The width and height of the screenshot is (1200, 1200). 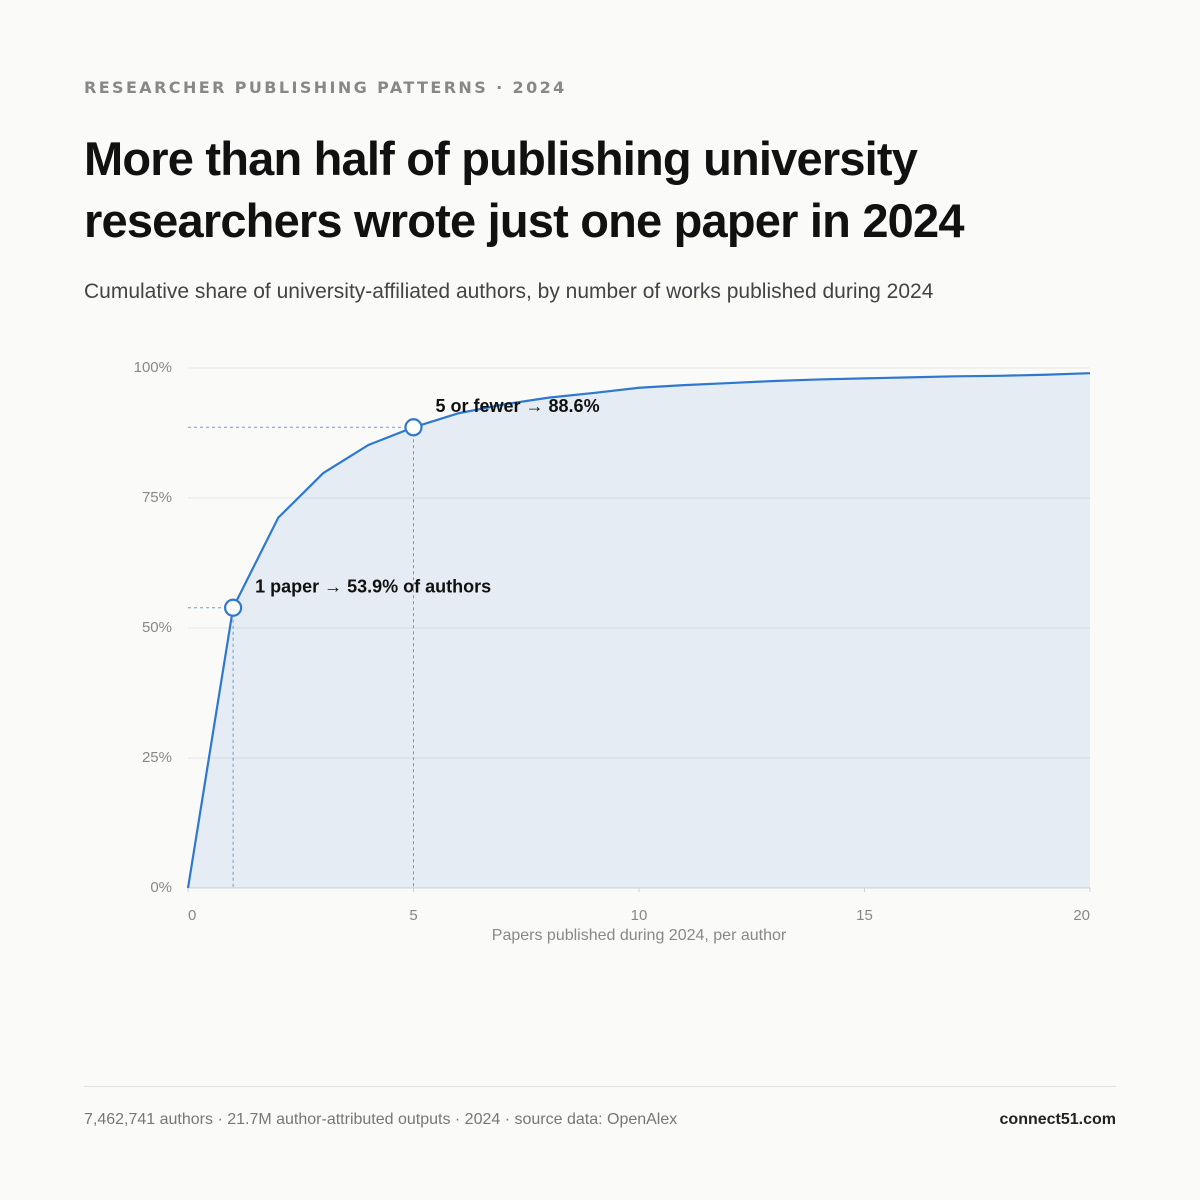 What do you see at coordinates (157, 627) in the screenshot?
I see `y-tick-label: 50%` at bounding box center [157, 627].